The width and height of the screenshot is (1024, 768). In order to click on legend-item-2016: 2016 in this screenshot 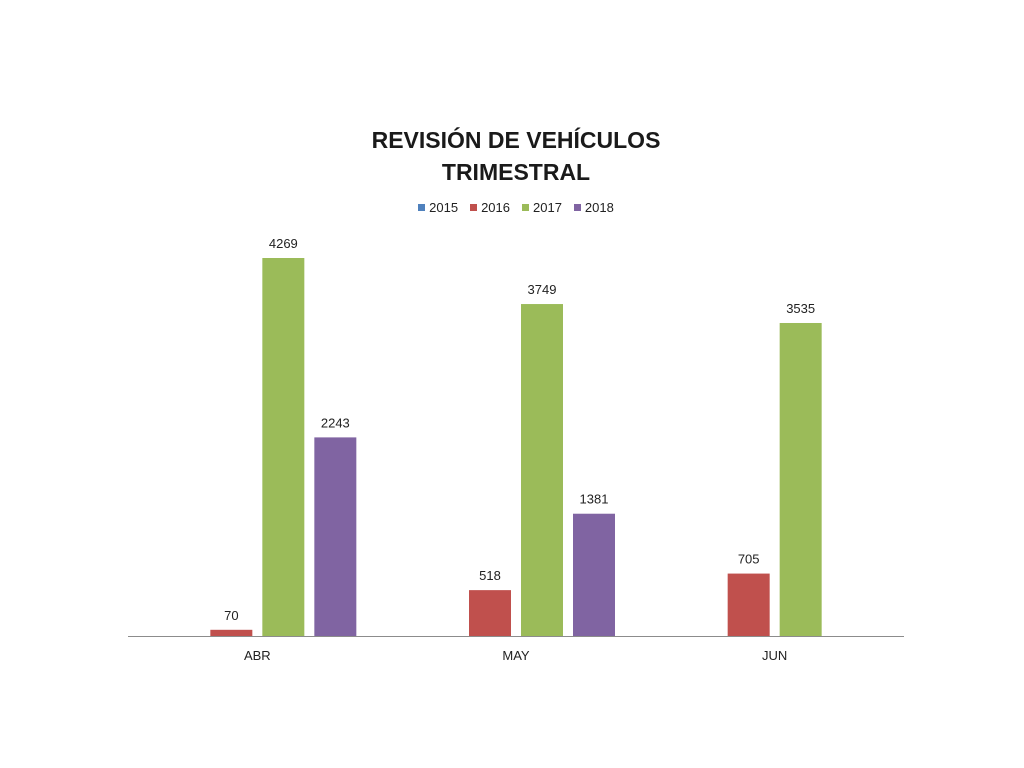, I will do `click(490, 207)`.